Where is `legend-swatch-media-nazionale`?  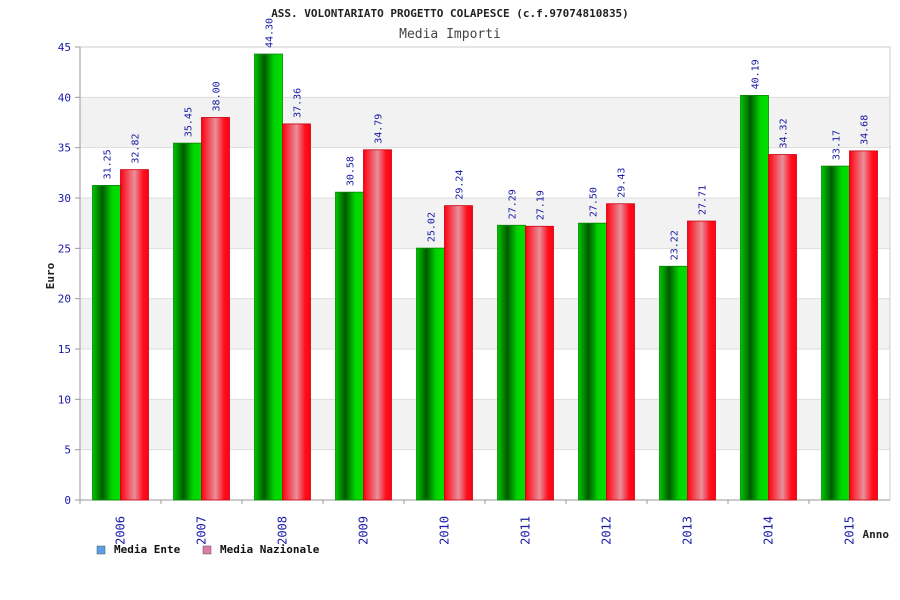
legend-swatch-media-nazionale is located at coordinates (207, 550).